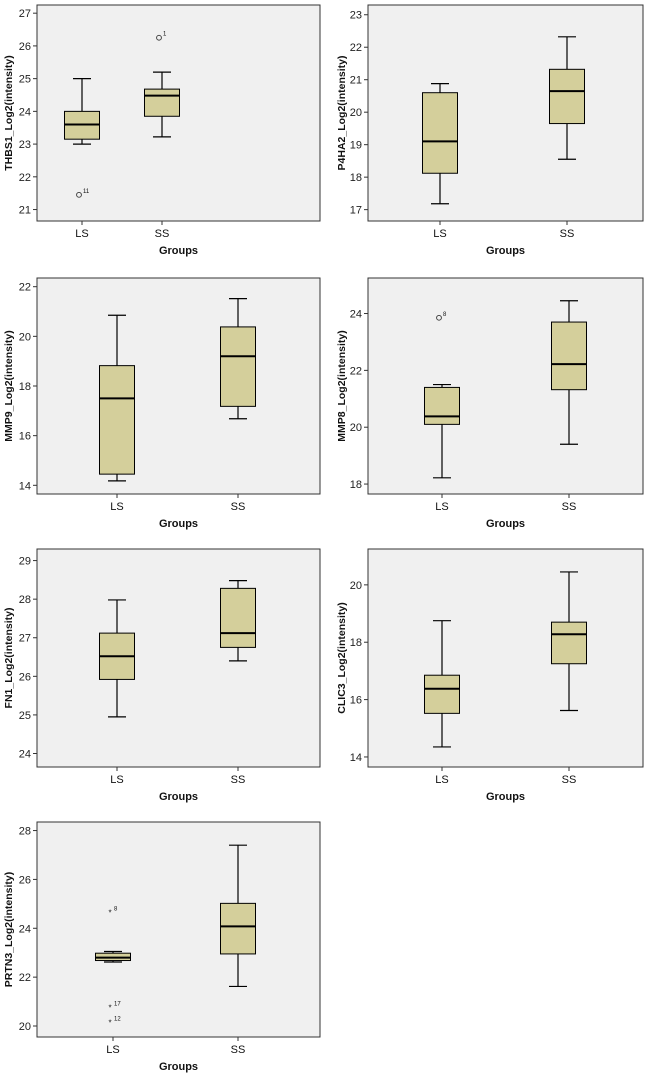 The height and width of the screenshot is (1077, 650). Describe the element at coordinates (356, 146) in the screenshot. I see `y-tick-label: 19` at that location.